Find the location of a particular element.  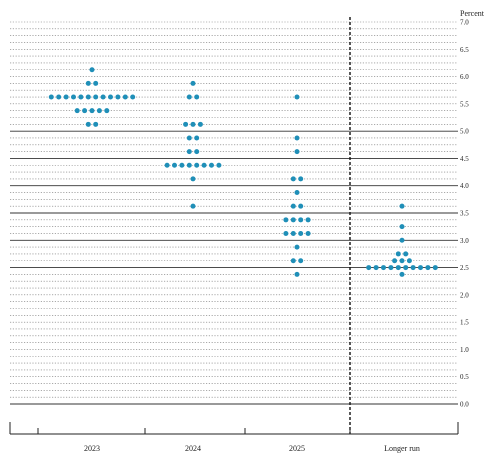

y-tick-label: 7.0 is located at coordinates (464, 23).